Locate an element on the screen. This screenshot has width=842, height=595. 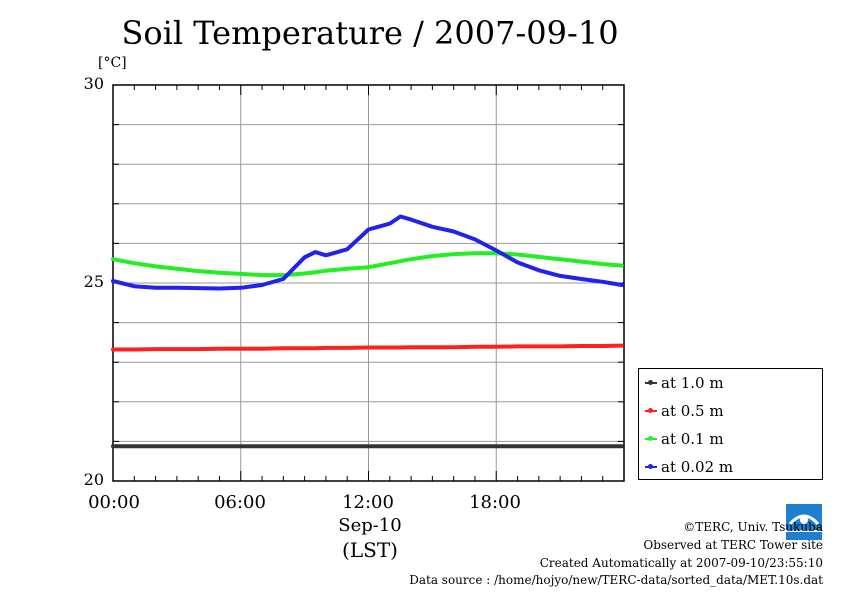
legend-item: at 0.5 m is located at coordinates (684, 411).